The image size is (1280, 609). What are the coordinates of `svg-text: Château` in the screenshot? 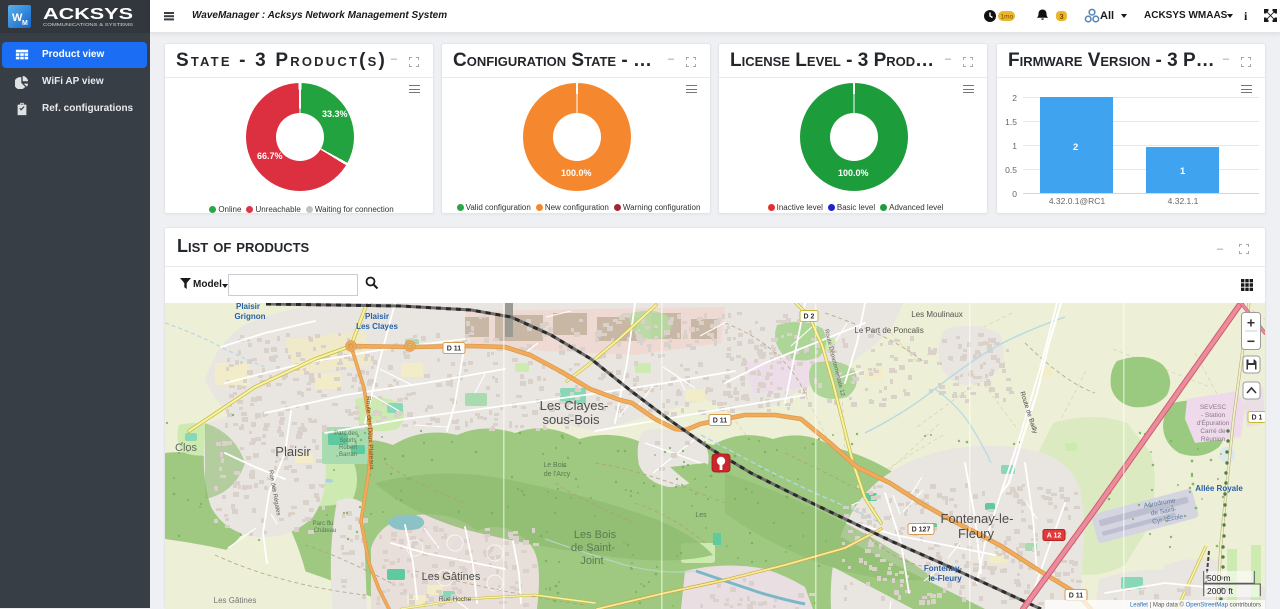 It's located at (325, 531).